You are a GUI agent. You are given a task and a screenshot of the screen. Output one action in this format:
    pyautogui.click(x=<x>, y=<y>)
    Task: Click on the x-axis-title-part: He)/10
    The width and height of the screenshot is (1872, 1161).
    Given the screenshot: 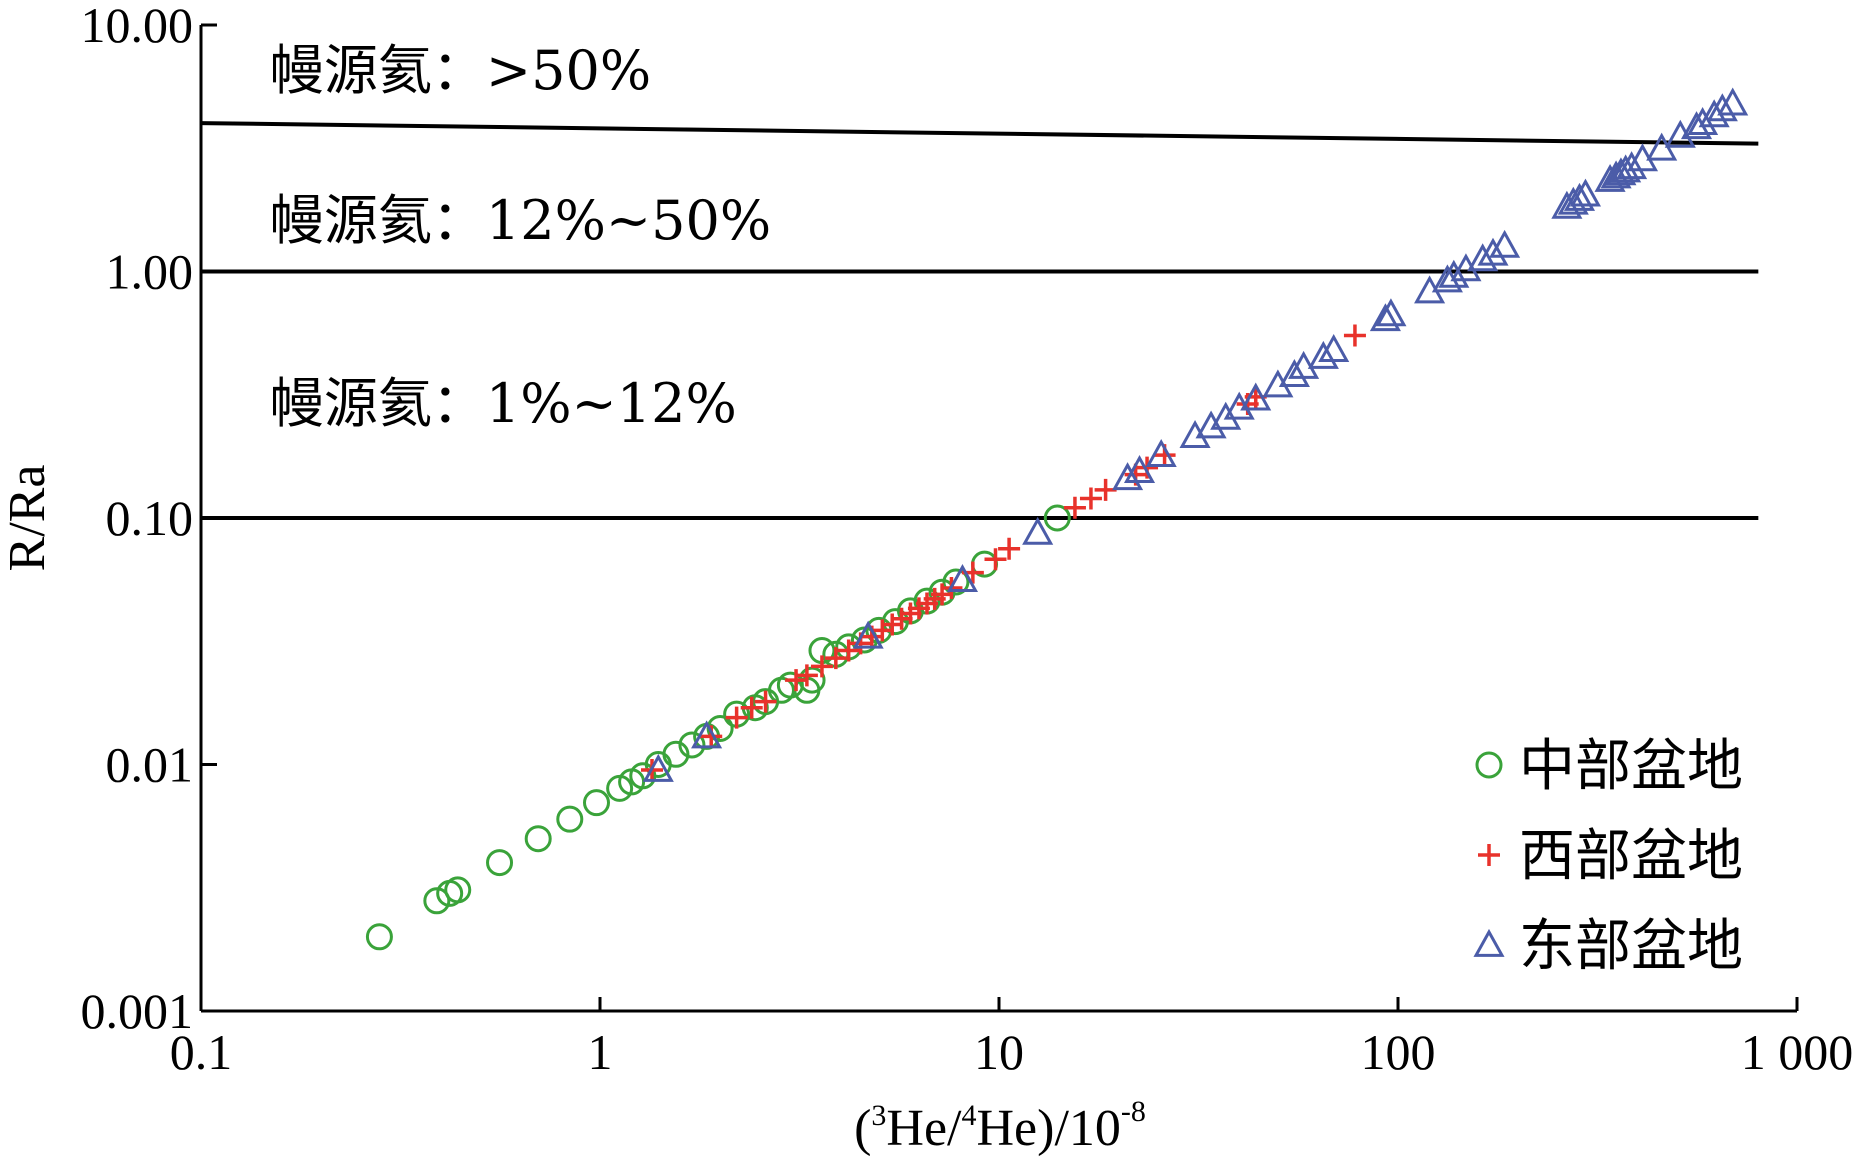 What is the action you would take?
    pyautogui.click(x=1049, y=1128)
    